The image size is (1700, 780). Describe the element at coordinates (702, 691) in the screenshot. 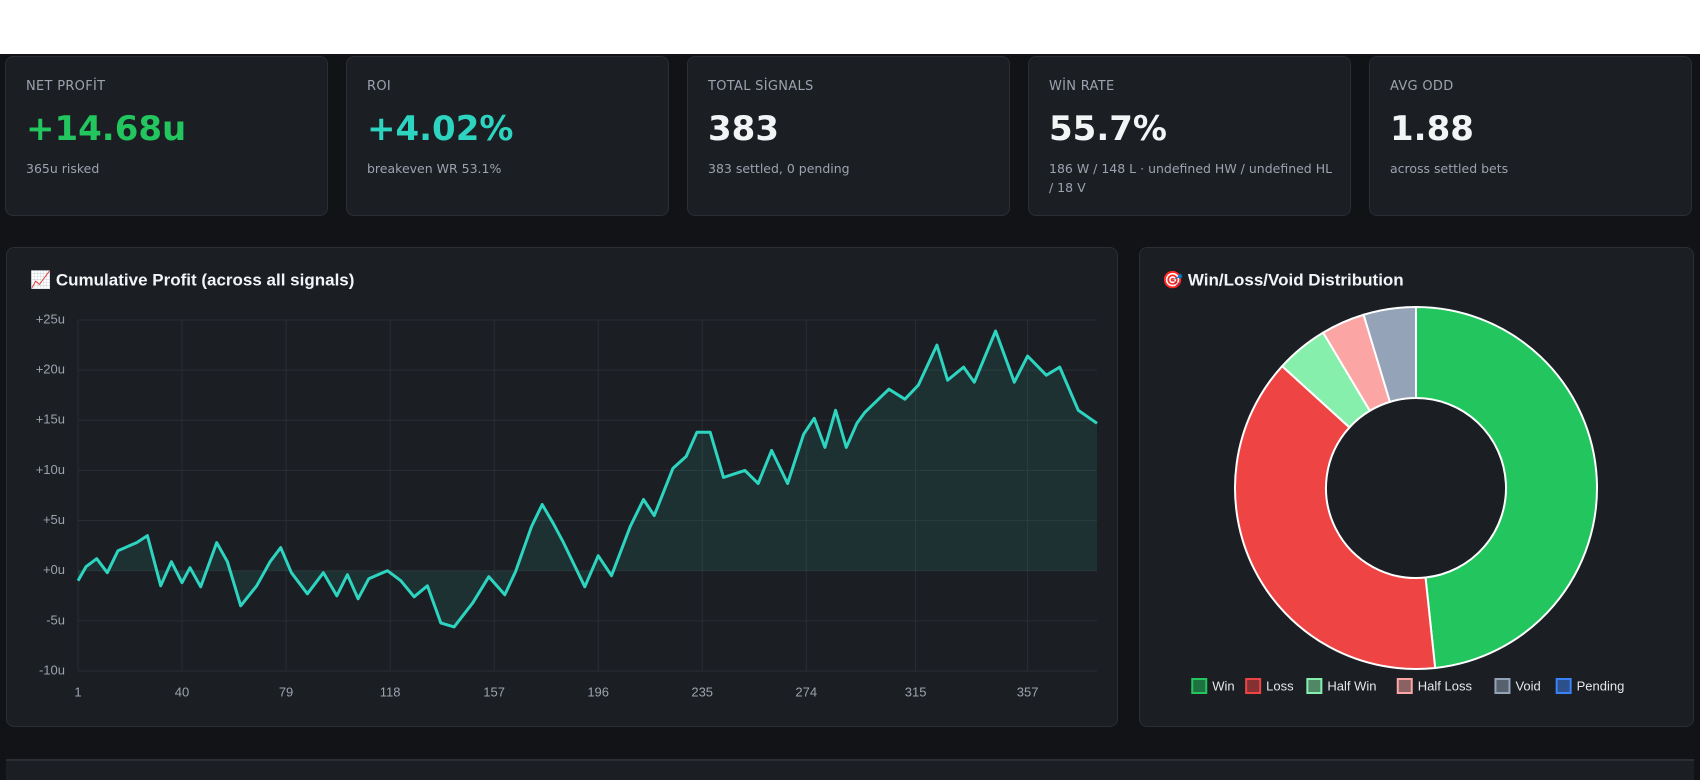

I see `x-tick-label: 235` at that location.